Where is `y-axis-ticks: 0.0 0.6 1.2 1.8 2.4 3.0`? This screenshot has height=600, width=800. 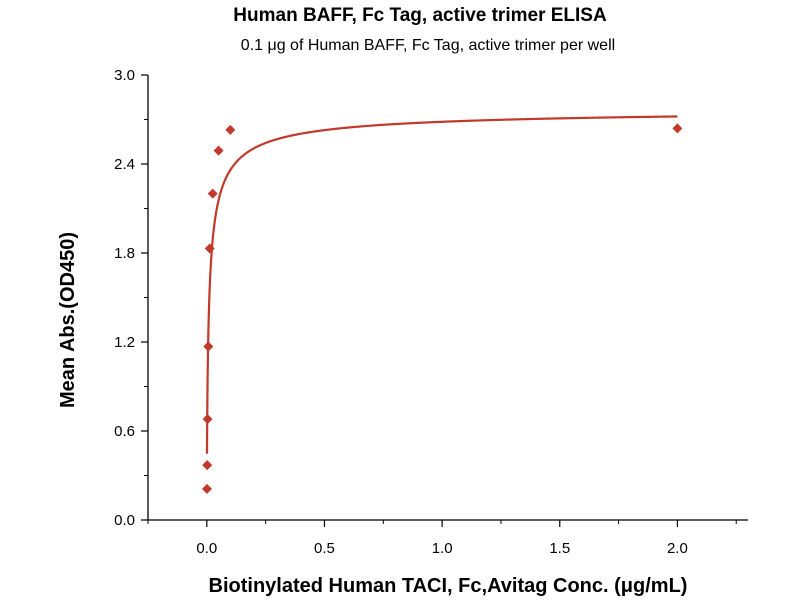
y-axis-ticks: 0.0 0.6 1.2 1.8 2.4 3.0 is located at coordinates (131, 298).